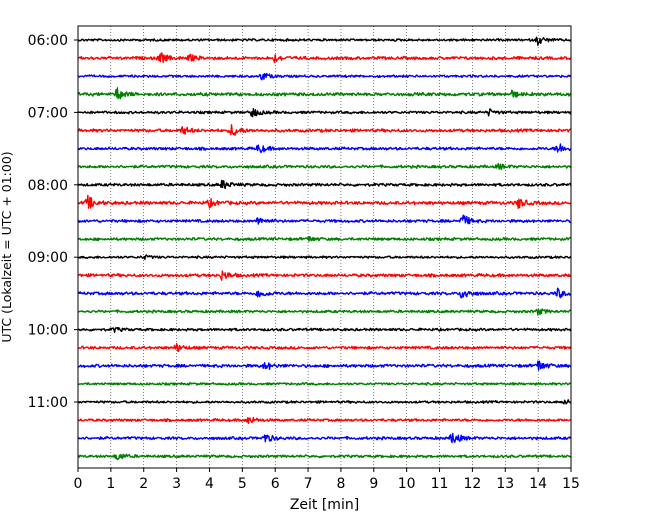 Image resolution: width=650 pixels, height=520 pixels. What do you see at coordinates (48, 258) in the screenshot?
I see `y-tick-label: 09:00` at bounding box center [48, 258].